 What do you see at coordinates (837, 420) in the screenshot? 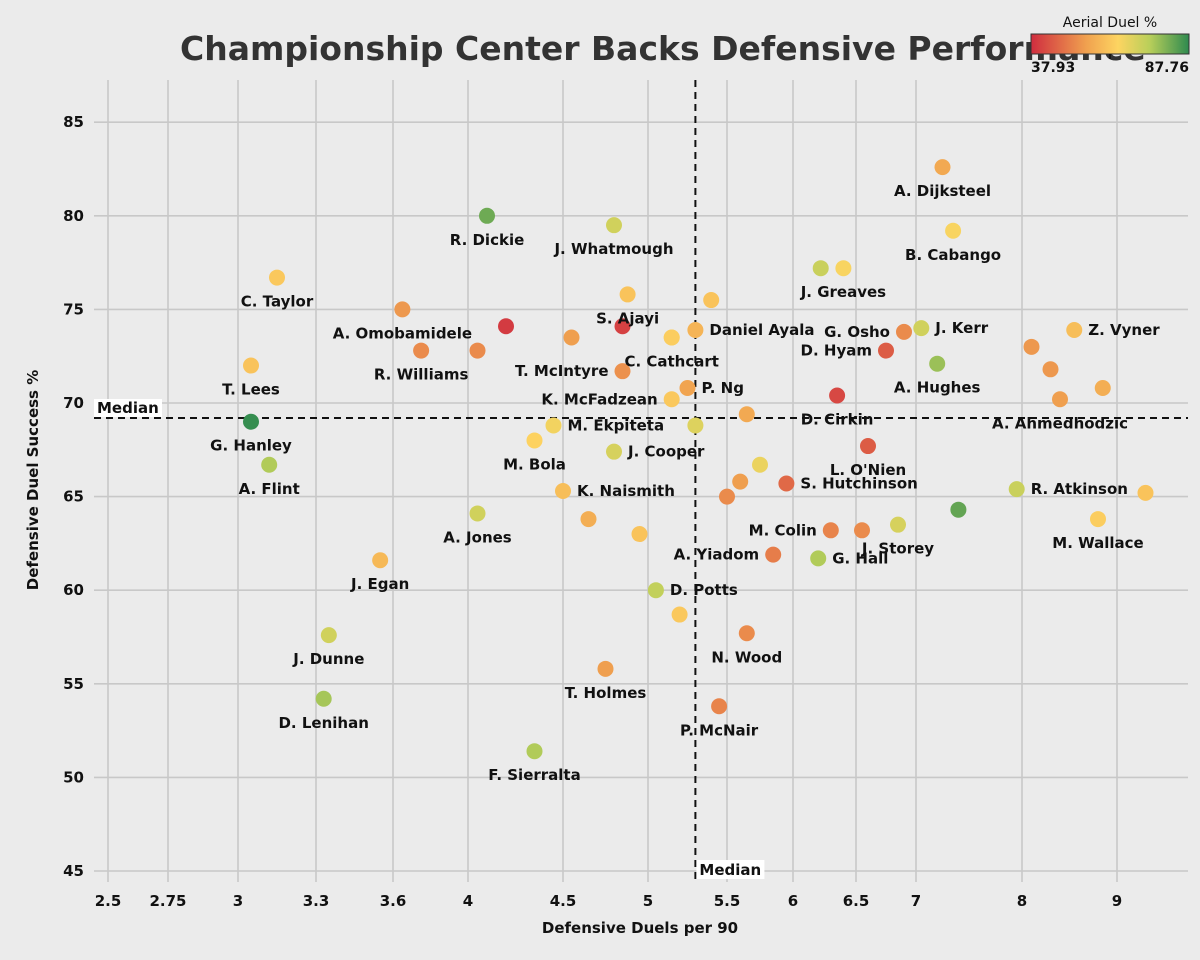
I see `point-label: D. Cirkin` at bounding box center [837, 420].